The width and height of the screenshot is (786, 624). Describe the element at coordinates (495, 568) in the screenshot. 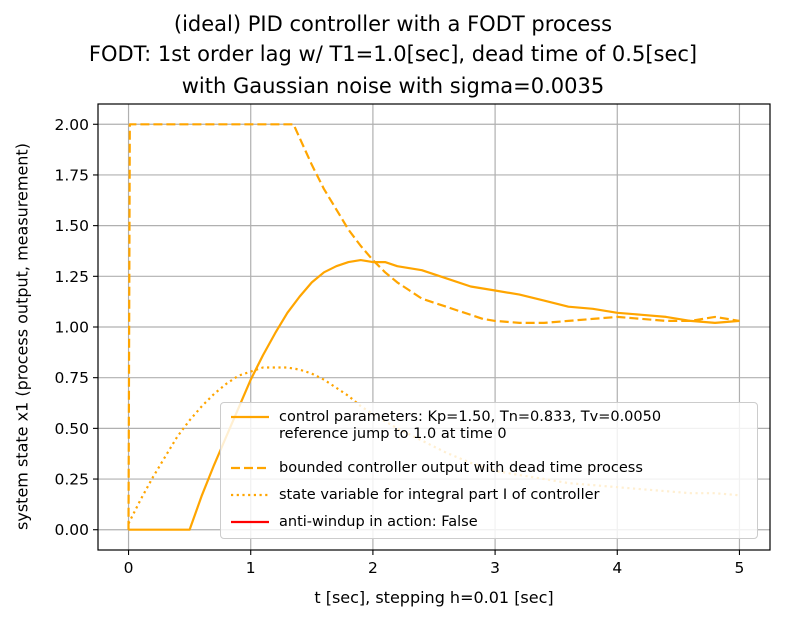

I see `x-tick-label: 3` at that location.